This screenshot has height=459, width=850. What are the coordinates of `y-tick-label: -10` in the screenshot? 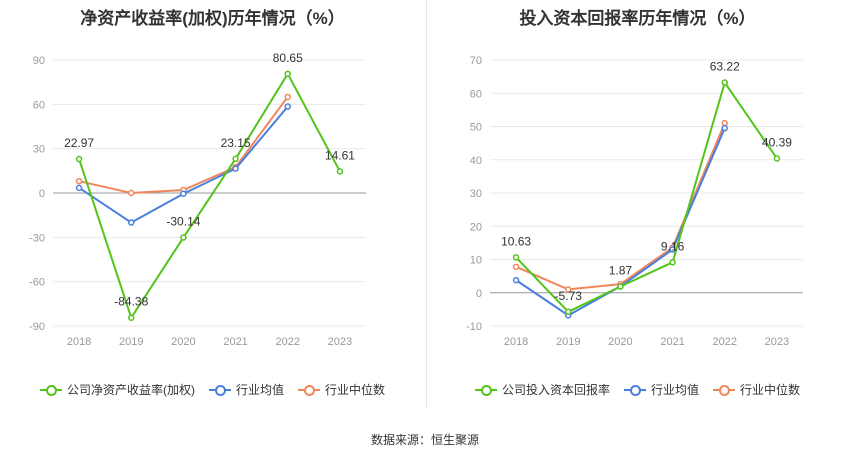 It's located at (474, 327).